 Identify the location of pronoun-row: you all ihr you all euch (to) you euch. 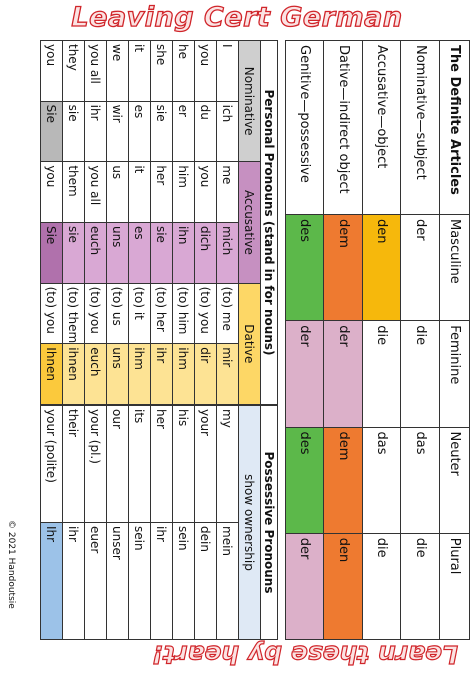
(95, 222).